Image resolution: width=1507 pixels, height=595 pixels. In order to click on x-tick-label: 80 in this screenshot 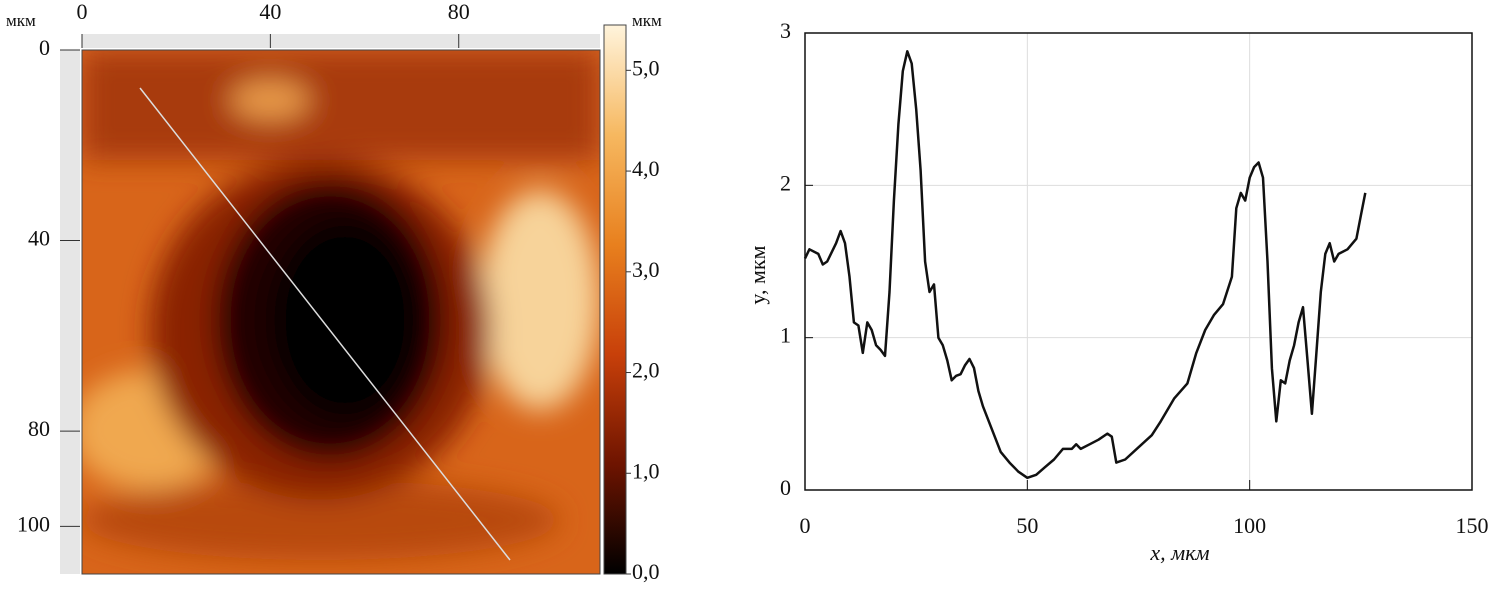, I will do `click(459, 12)`.